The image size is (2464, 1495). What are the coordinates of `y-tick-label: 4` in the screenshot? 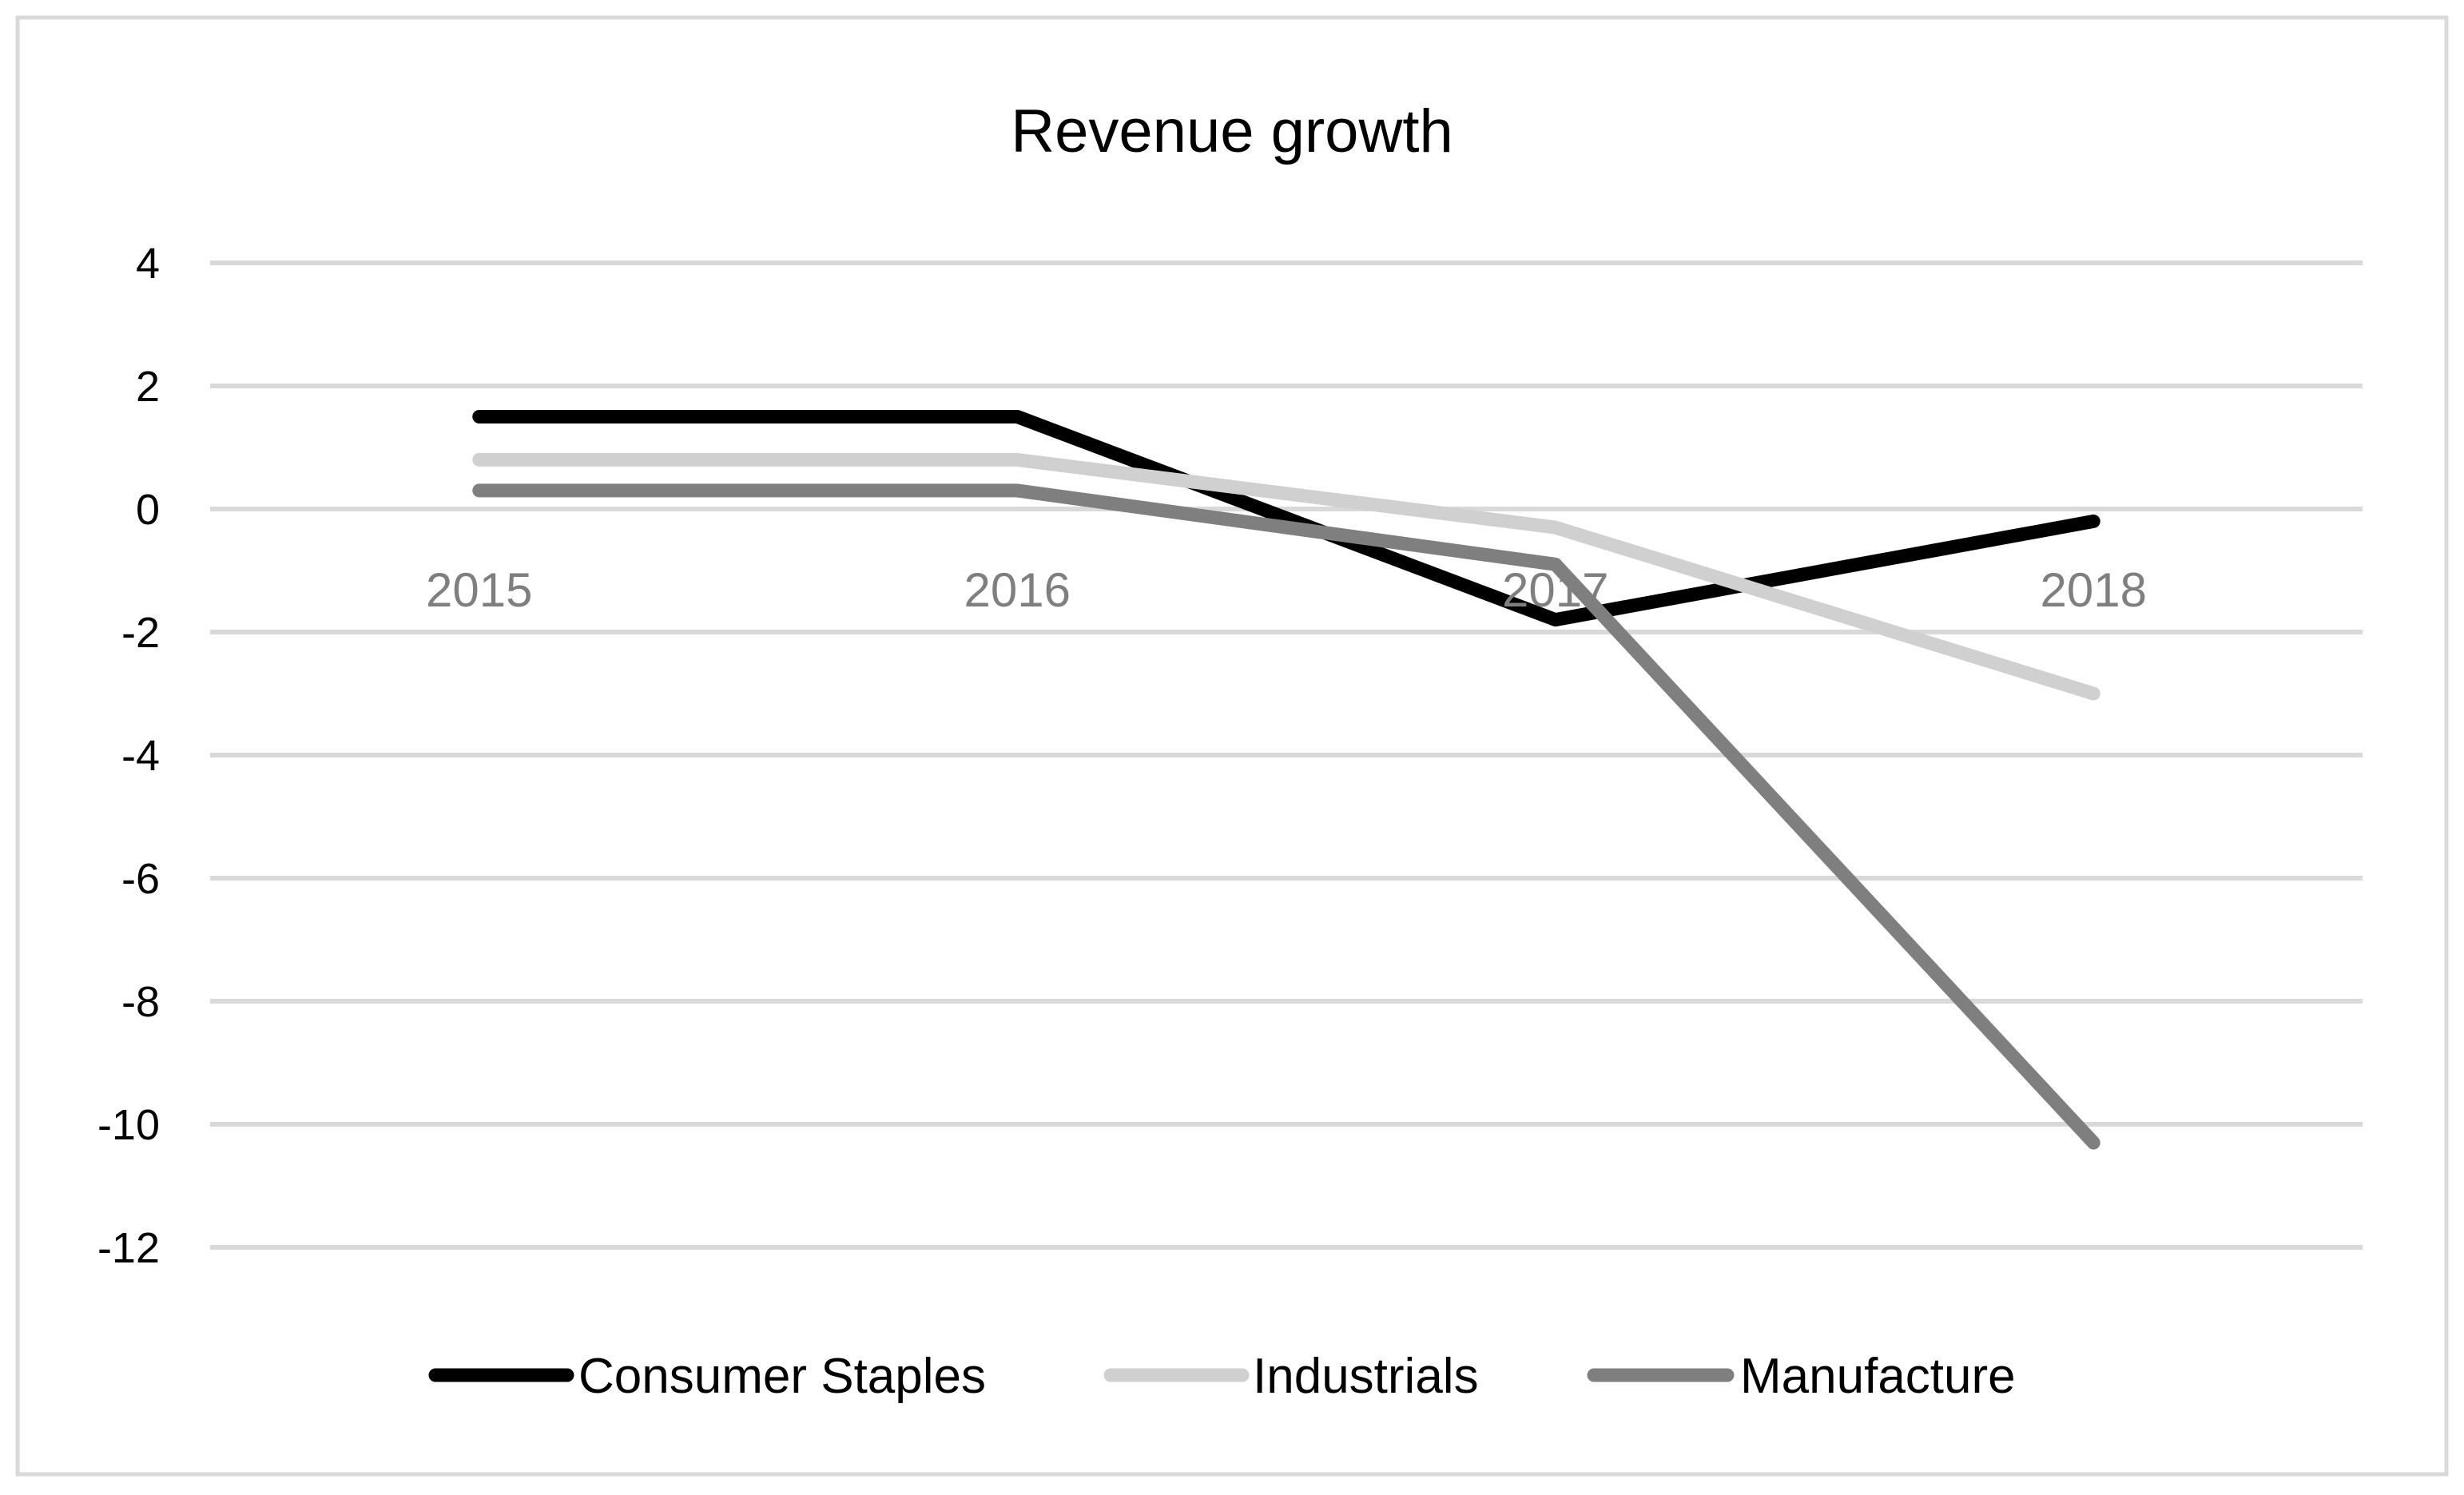 It's located at (148, 264).